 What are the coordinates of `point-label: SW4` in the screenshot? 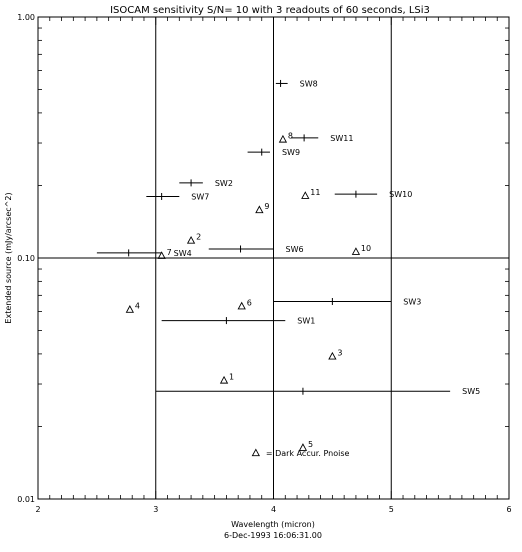 It's located at (183, 253).